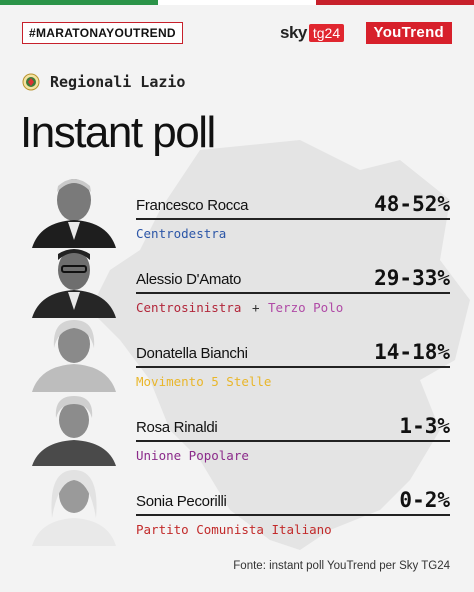  I want to click on poll-range: 0-2%, so click(424, 500).